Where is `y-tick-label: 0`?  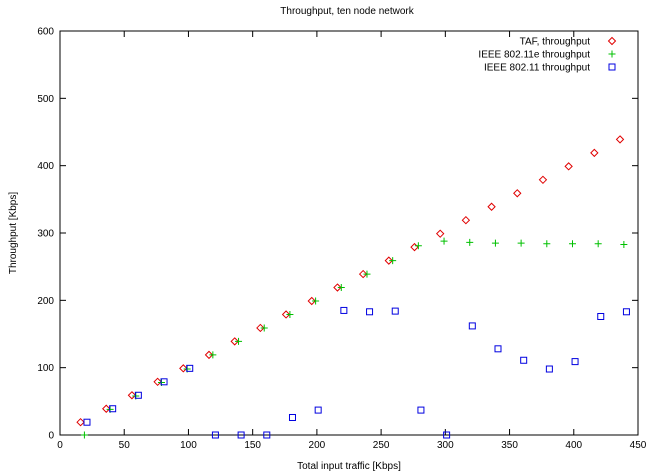 y-tick-label: 0 is located at coordinates (51, 436).